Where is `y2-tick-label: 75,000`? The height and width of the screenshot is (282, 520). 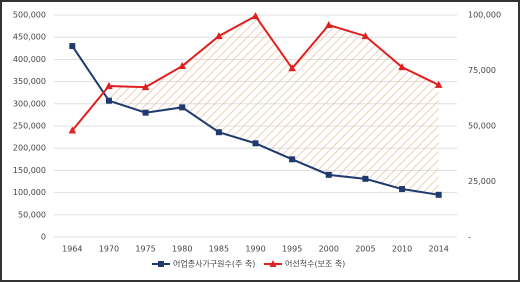 y2-tick-label: 75,000 is located at coordinates (482, 70).